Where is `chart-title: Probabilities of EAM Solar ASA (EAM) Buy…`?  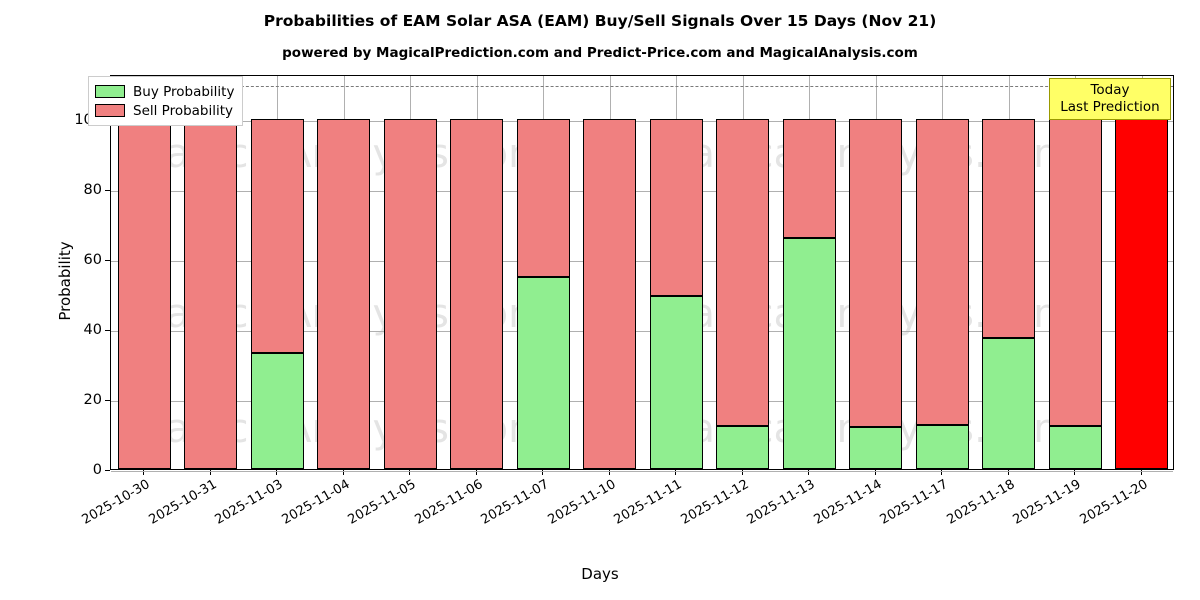 chart-title: Probabilities of EAM Solar ASA (EAM) Buy… is located at coordinates (600, 21).